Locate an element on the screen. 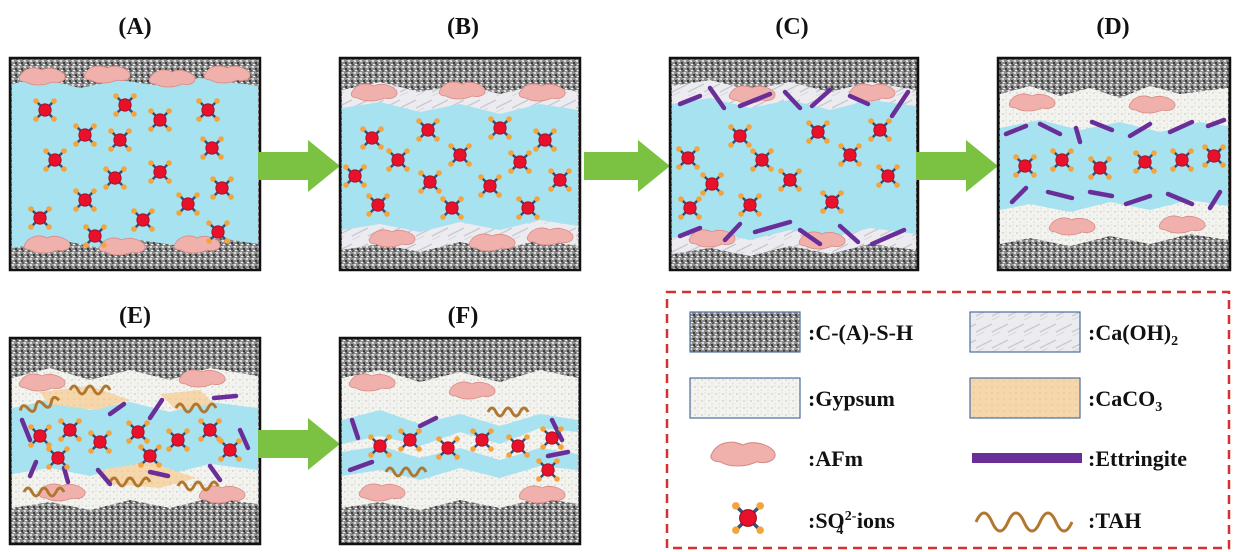 The image size is (1236, 552). legend-caco3-text: :CaCO is located at coordinates (1121, 398).